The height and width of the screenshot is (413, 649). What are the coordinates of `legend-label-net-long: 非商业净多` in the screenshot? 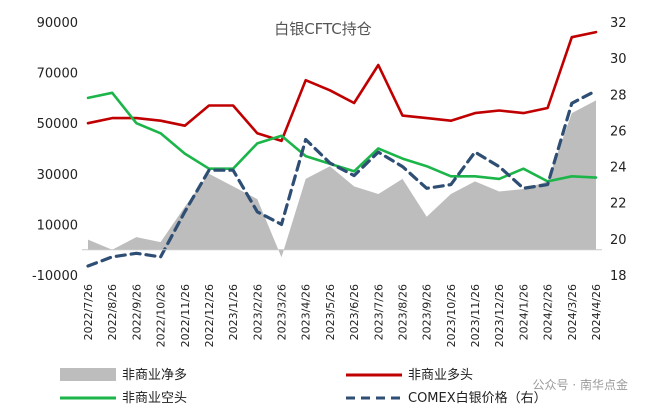 It's located at (154, 375).